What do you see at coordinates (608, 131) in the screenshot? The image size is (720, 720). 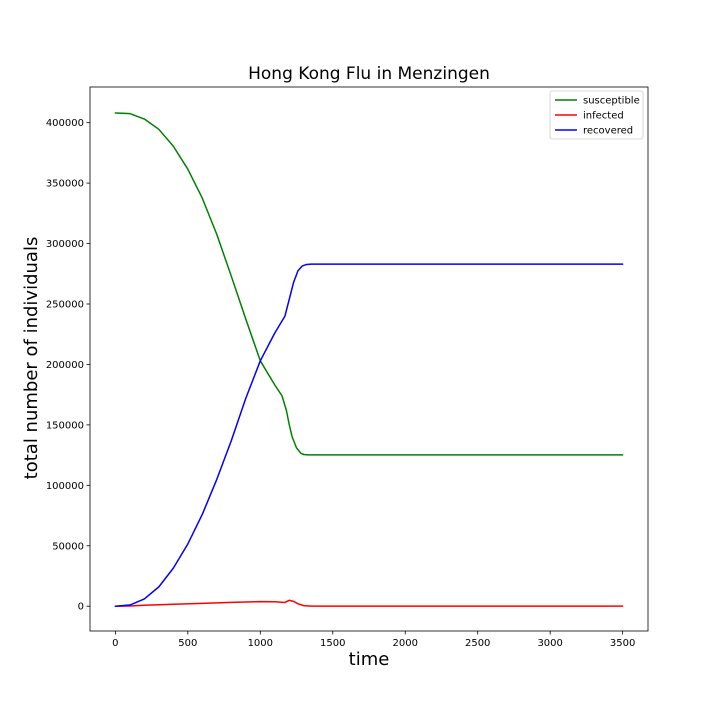 I see `legend-label-recovered: recovered` at bounding box center [608, 131].